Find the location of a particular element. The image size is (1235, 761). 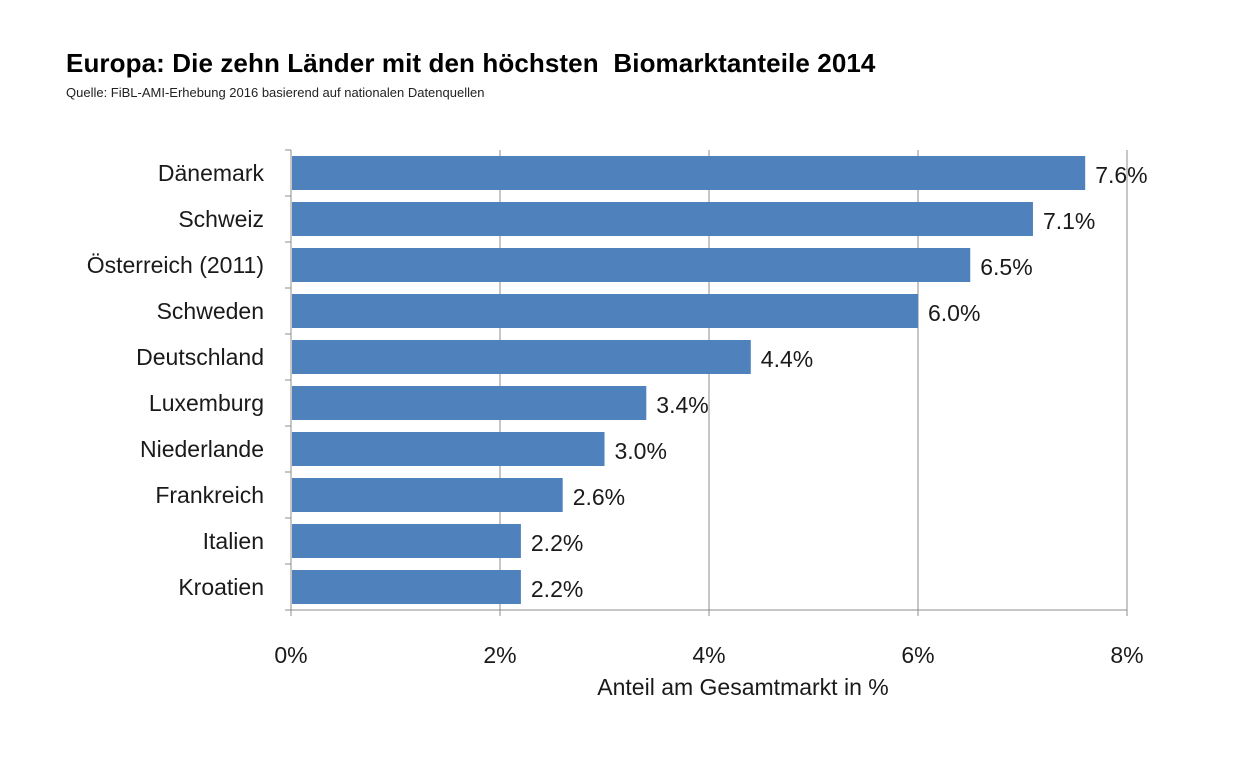

category-label: Frankreich is located at coordinates (209, 495).